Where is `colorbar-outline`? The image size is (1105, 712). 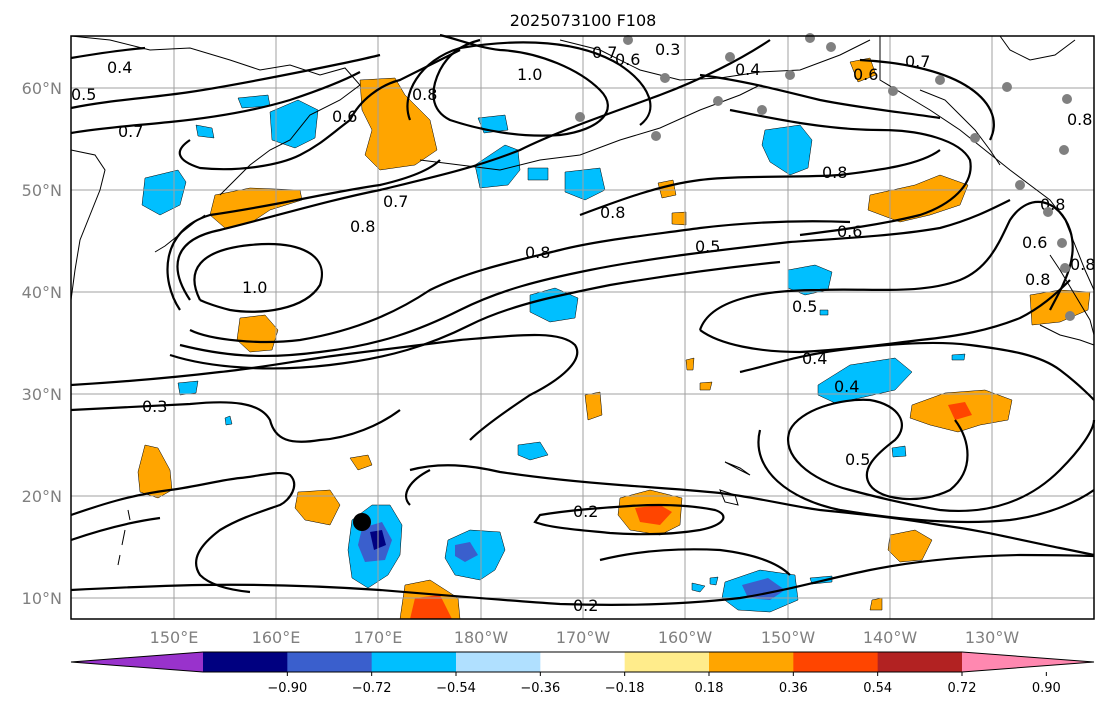
colorbar-outline is located at coordinates (582, 662).